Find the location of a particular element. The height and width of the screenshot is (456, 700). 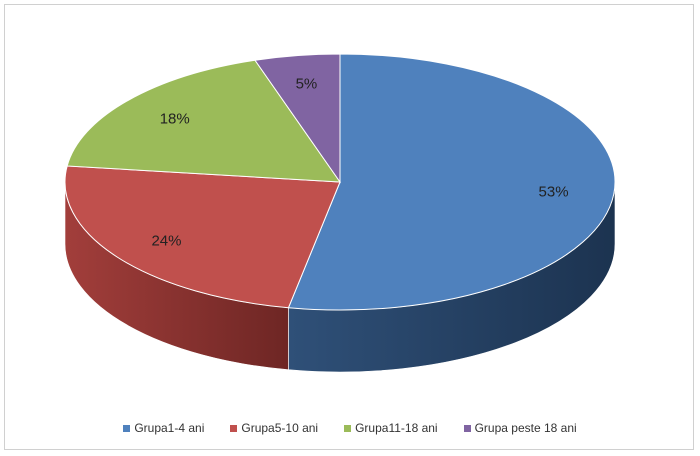

legend-item-3: Grupa peste 18 ani is located at coordinates (520, 428).